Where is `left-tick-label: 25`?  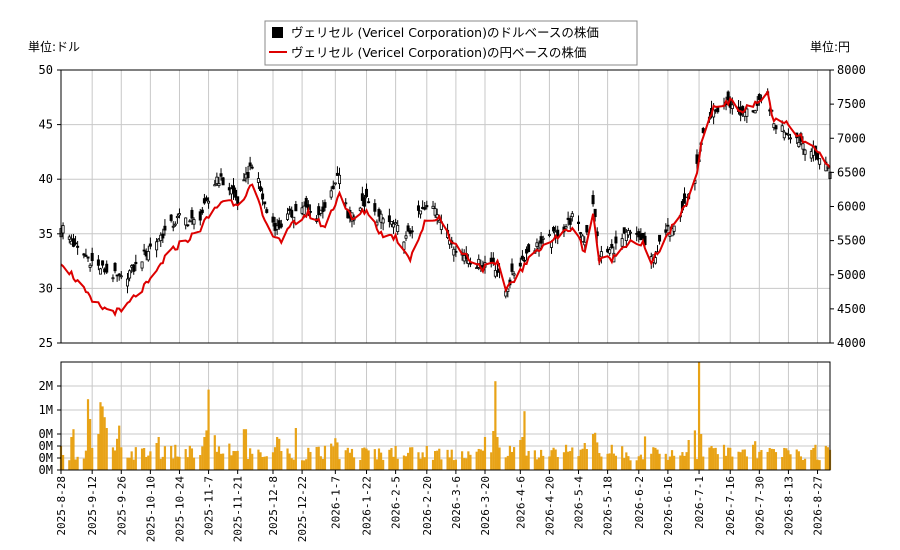 left-tick-label: 25 is located at coordinates (46, 343).